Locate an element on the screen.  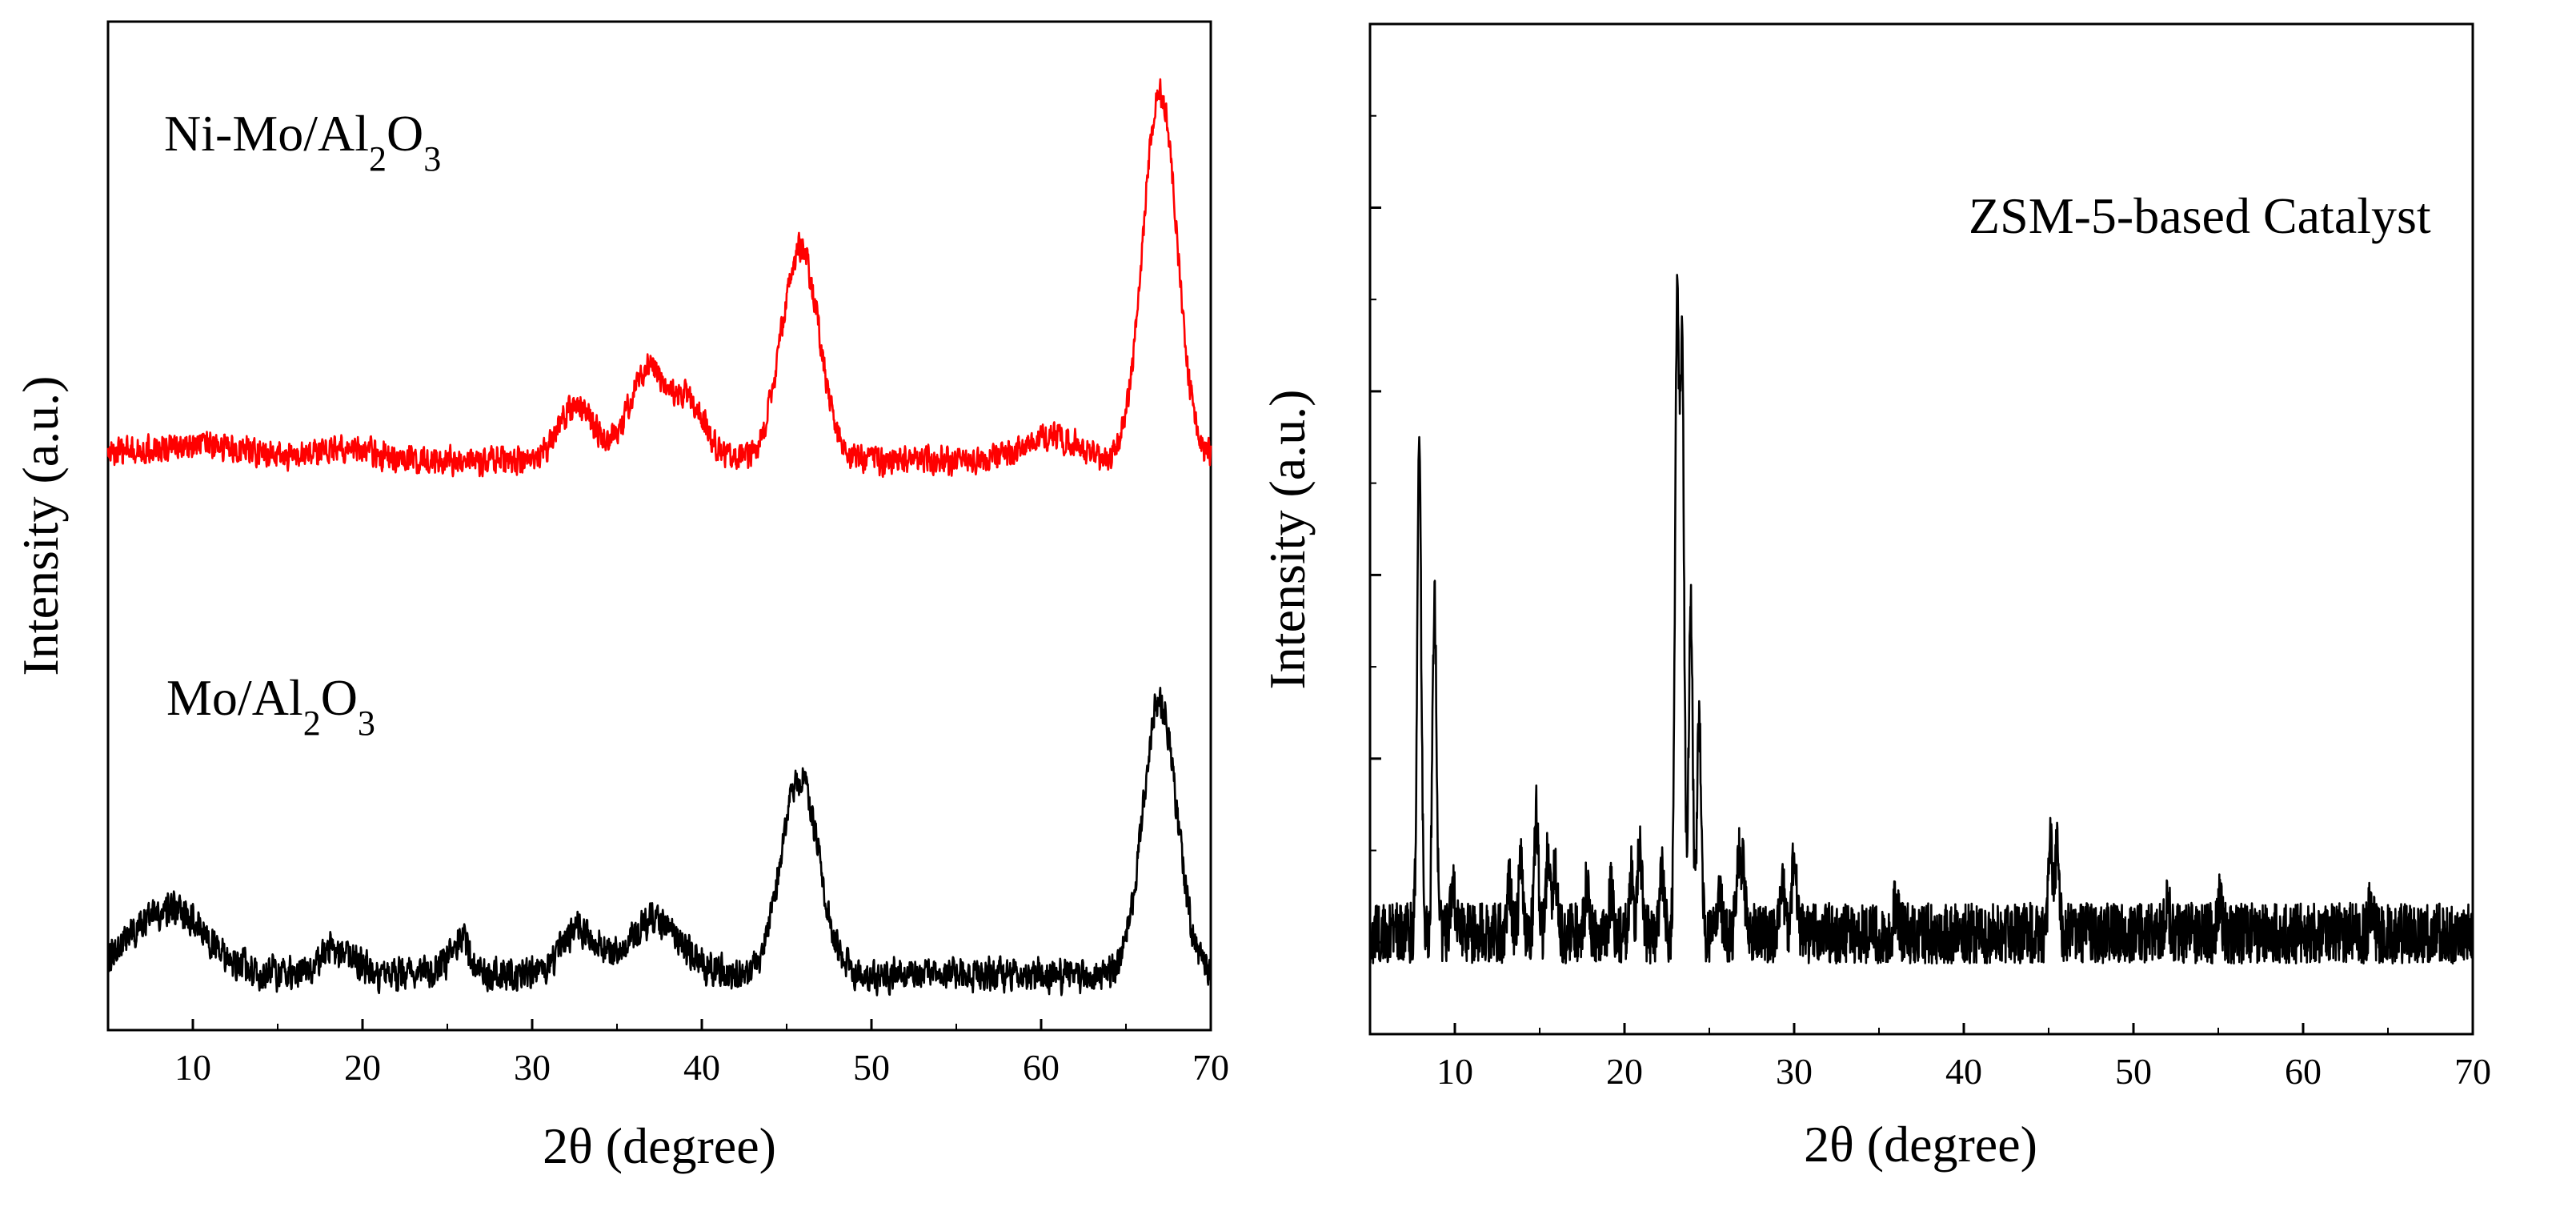
left-x-ticks: 10 20 30 40 50 60 70 is located at coordinates (701, 1053).